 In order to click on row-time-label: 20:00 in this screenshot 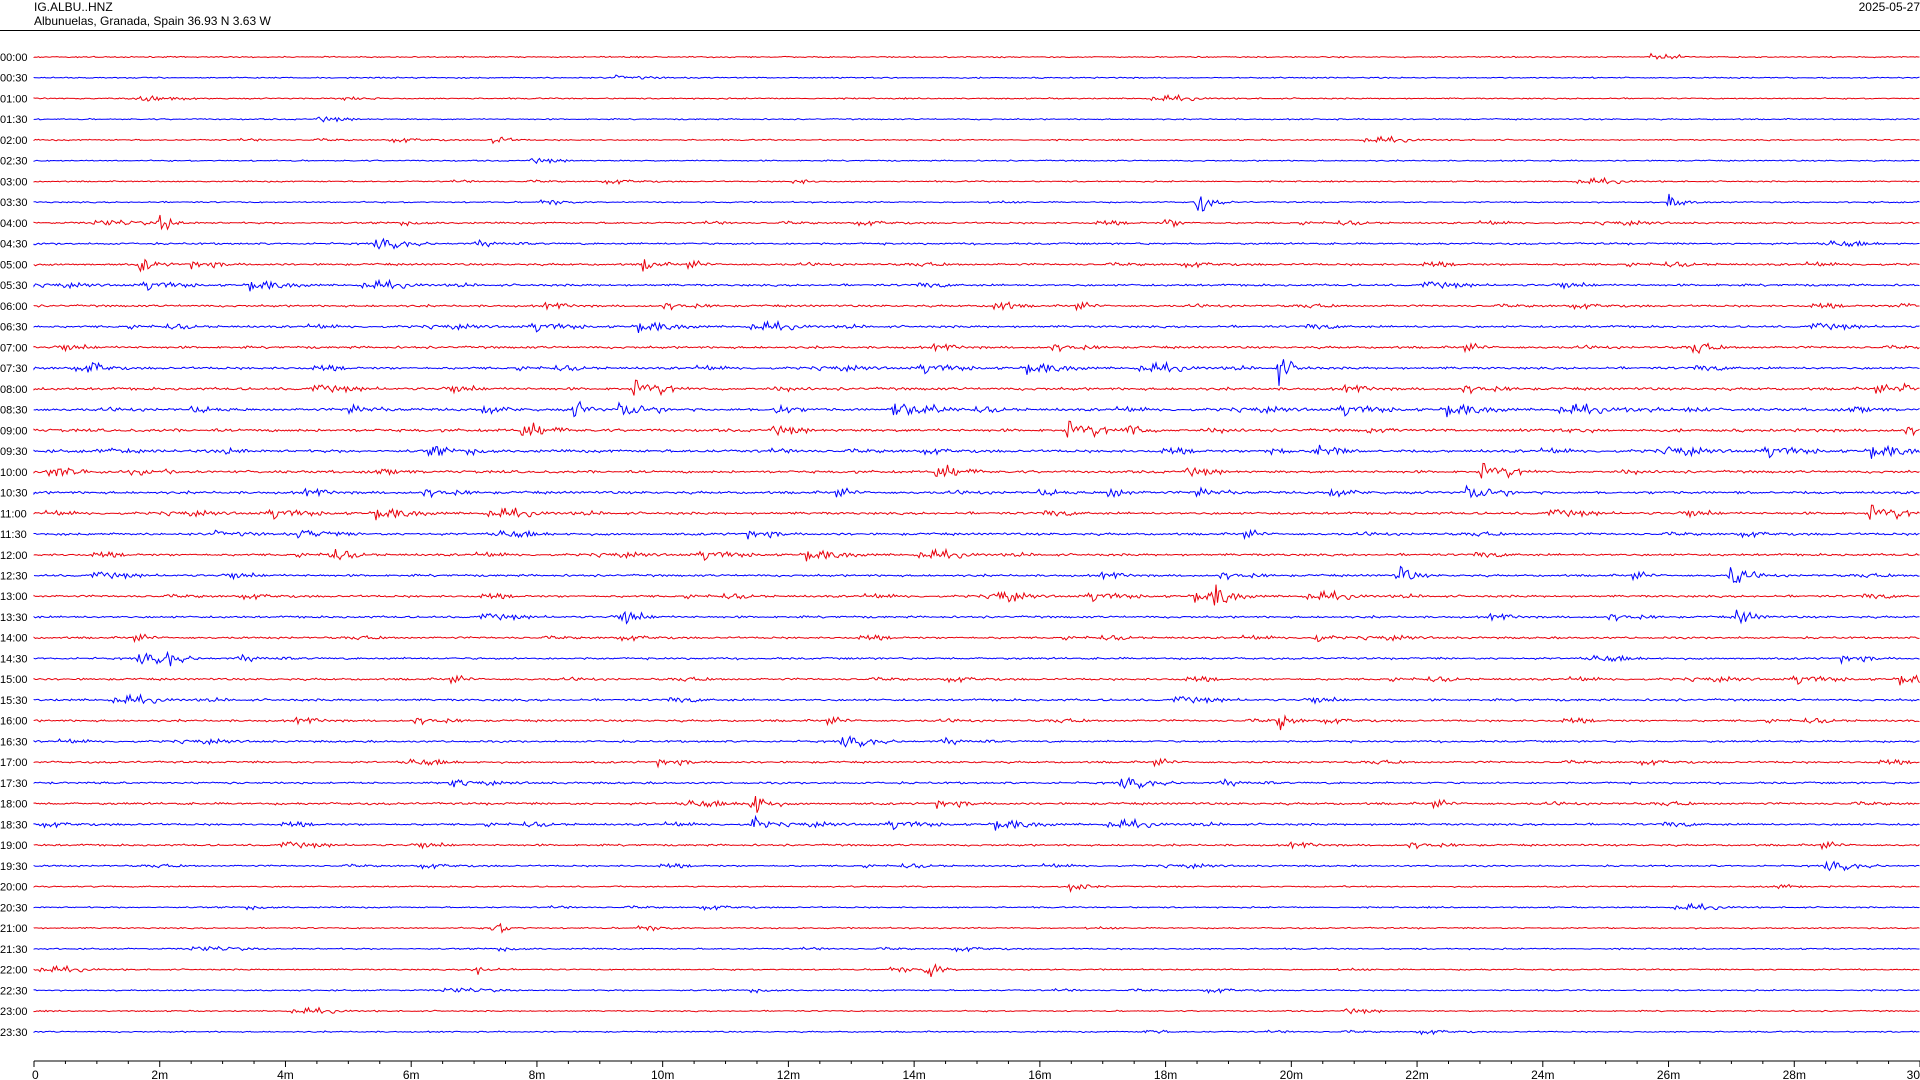, I will do `click(14, 888)`.